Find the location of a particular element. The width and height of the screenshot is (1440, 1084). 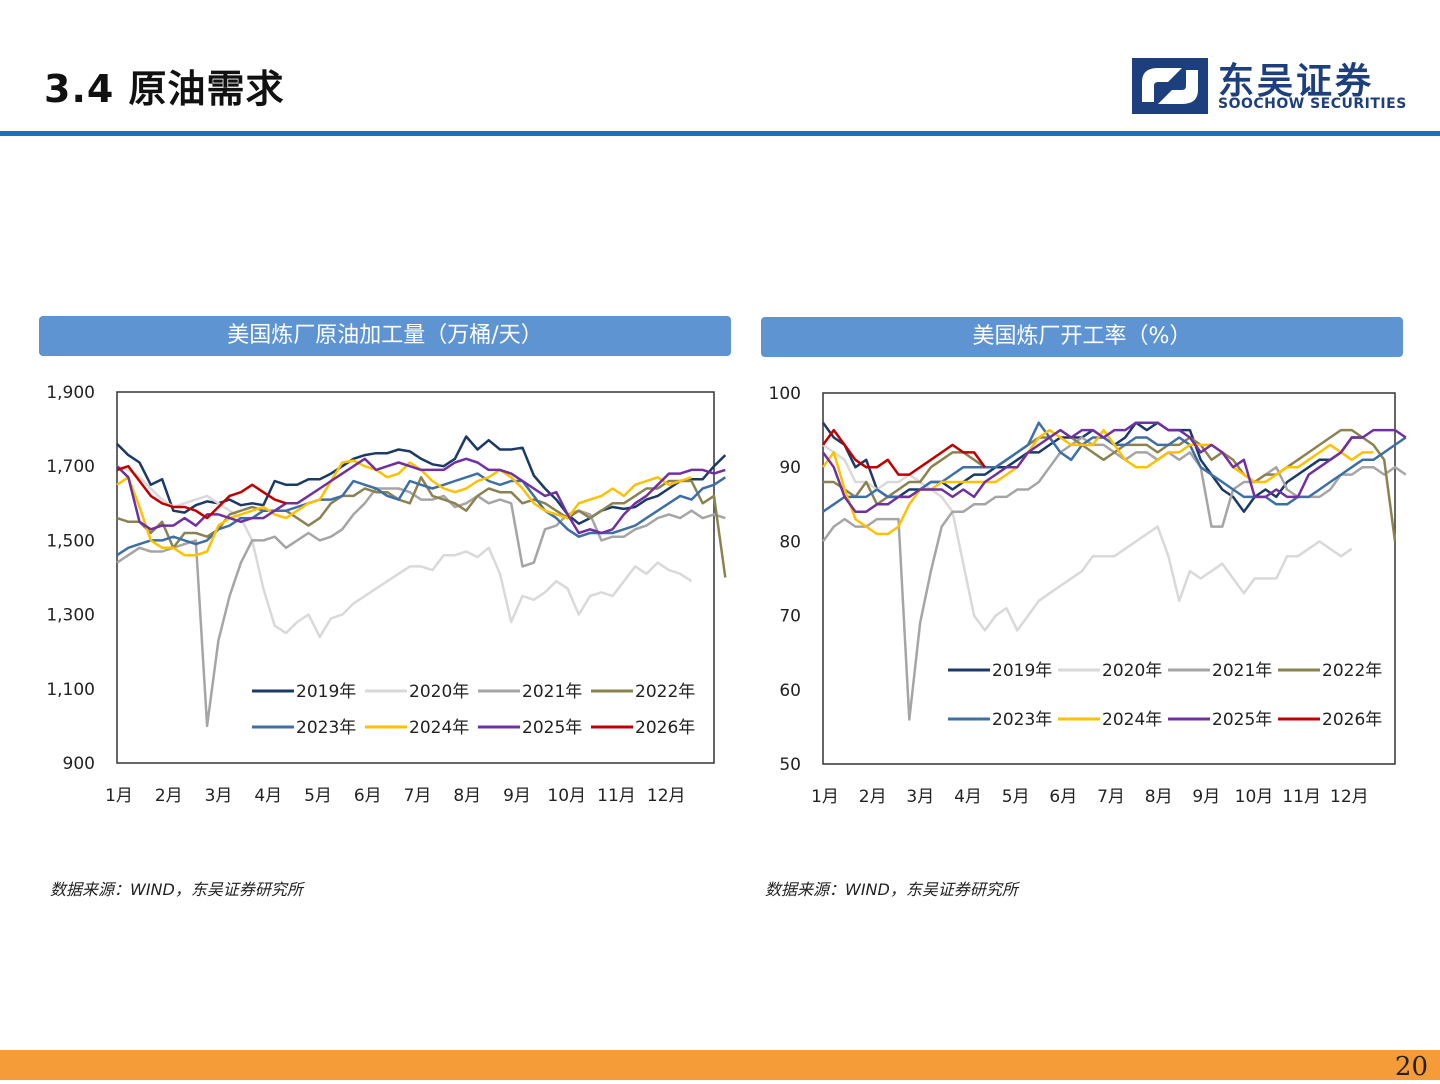

soochow-logo-icon is located at coordinates (1170, 86).